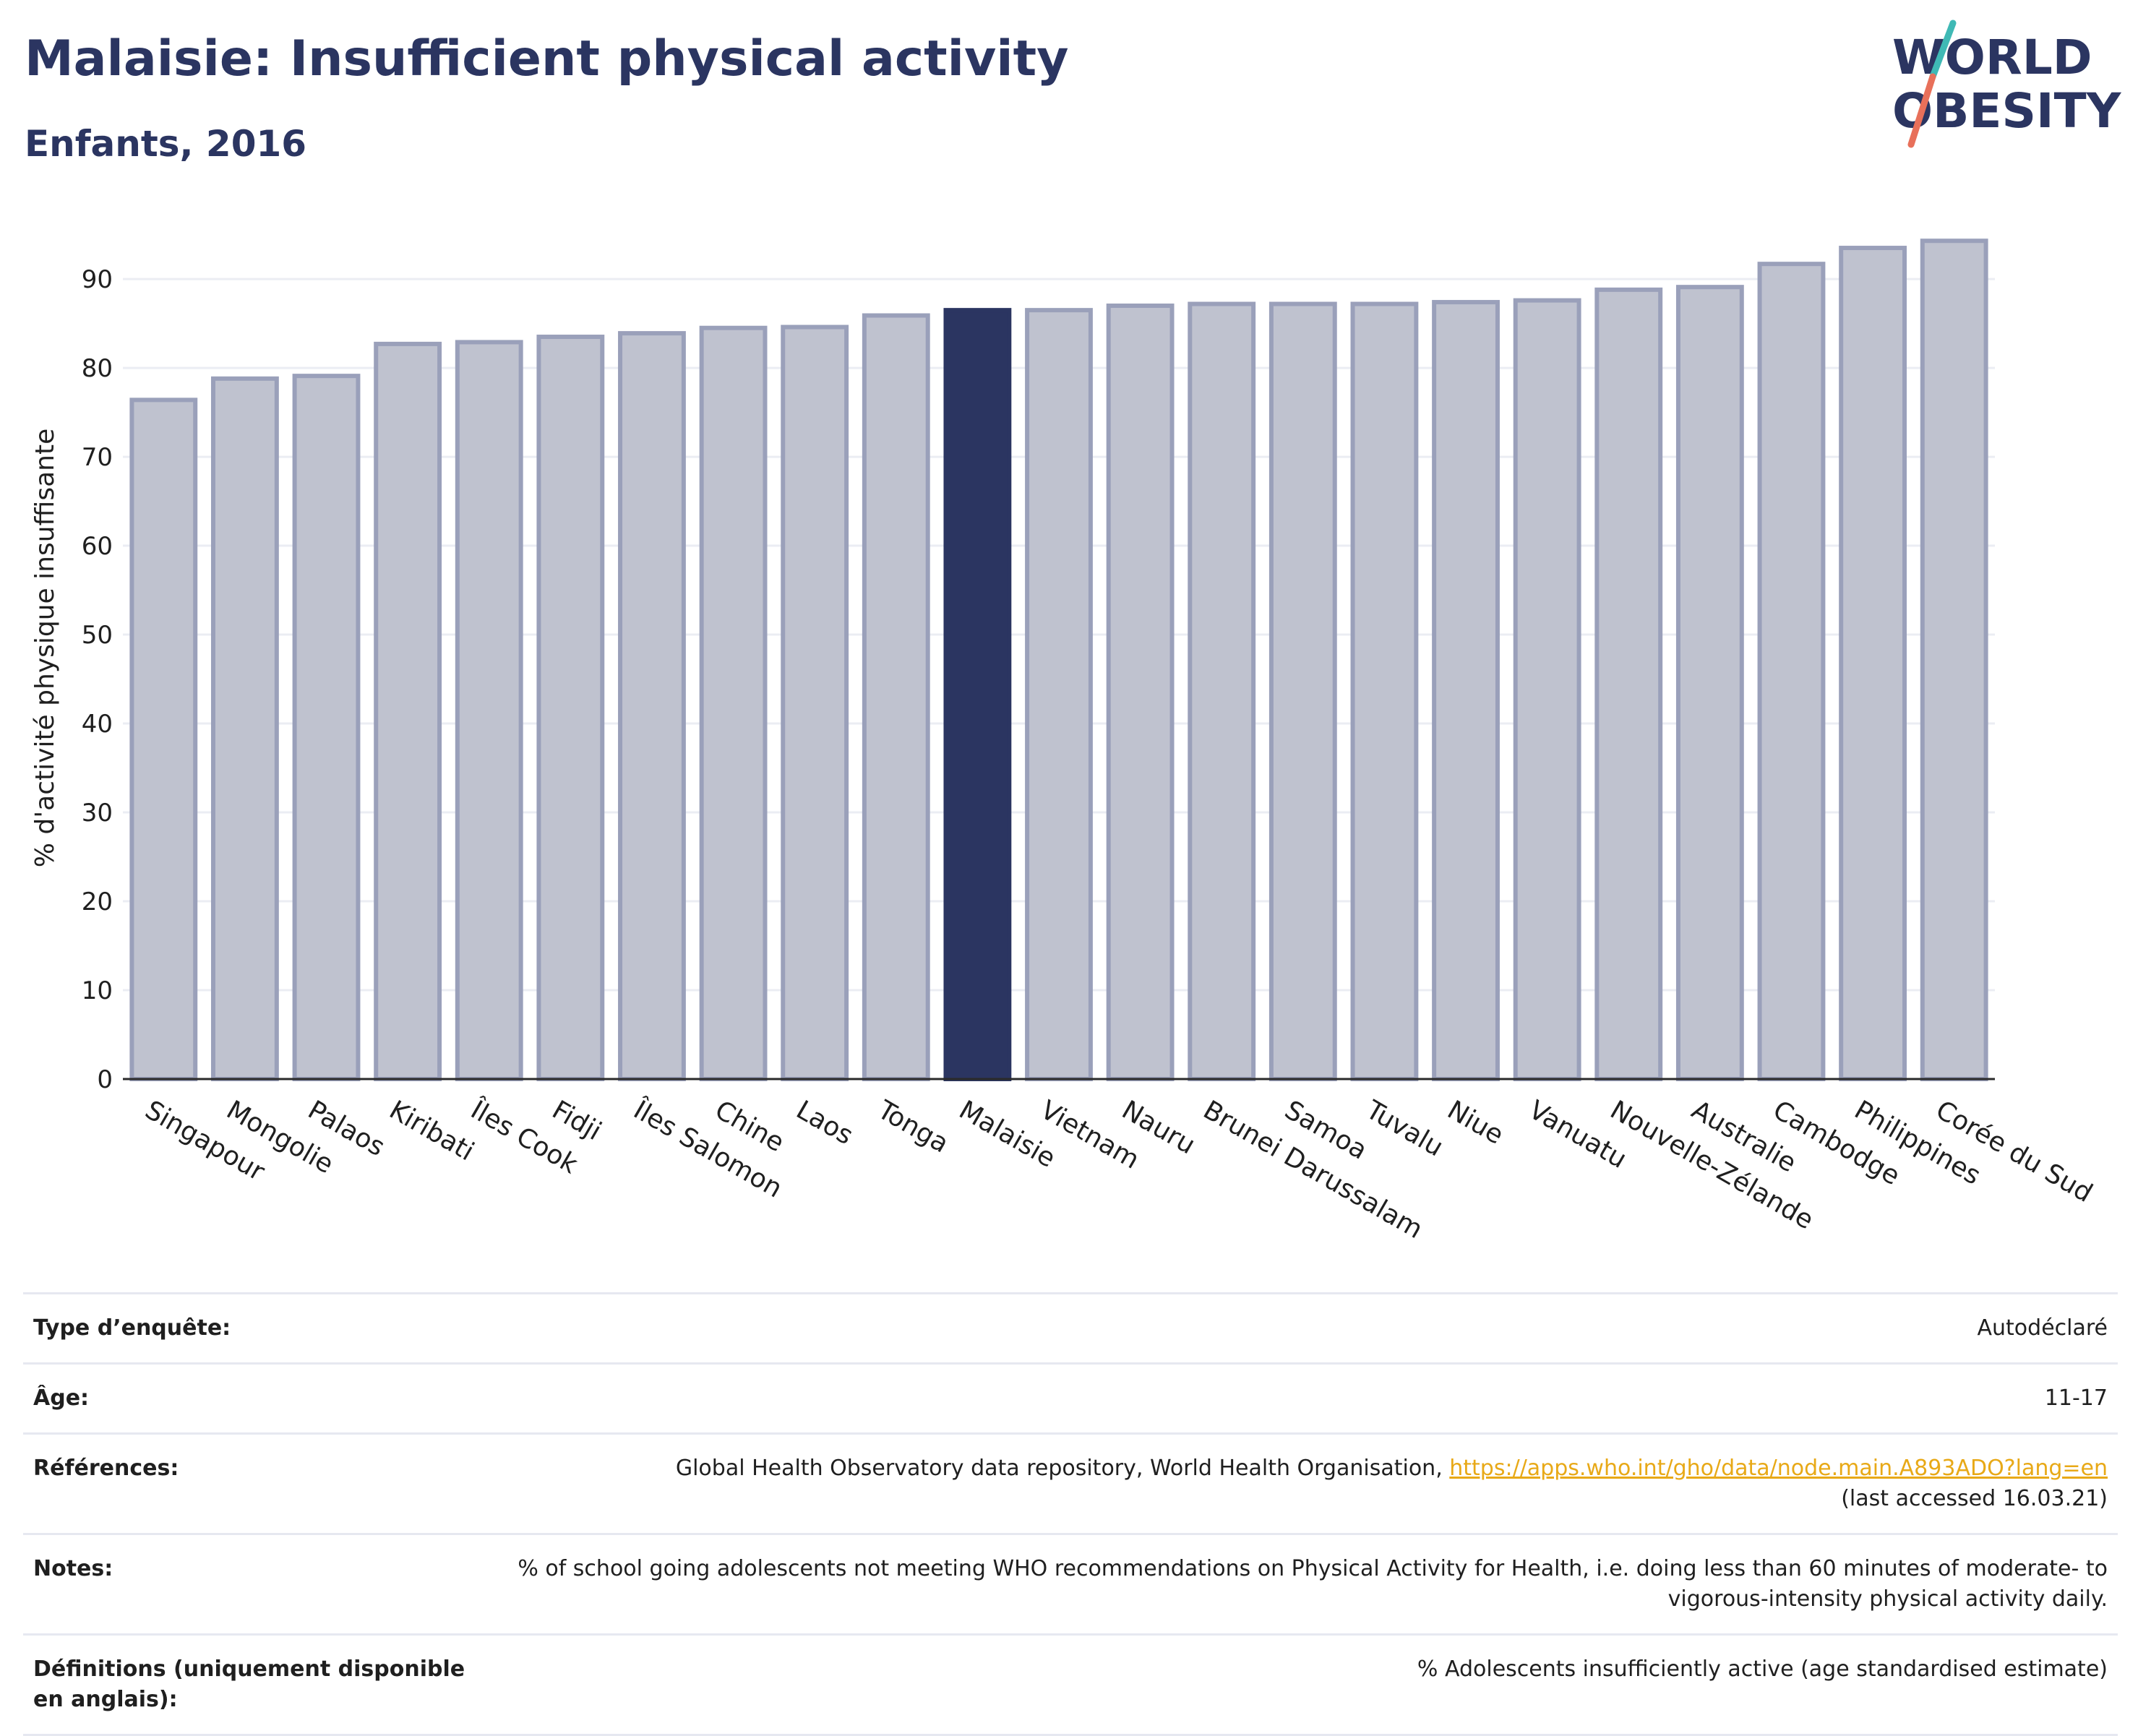  Describe the element at coordinates (45, 648) in the screenshot. I see `y-axis-title: % d'activité physique insuffisante` at that location.